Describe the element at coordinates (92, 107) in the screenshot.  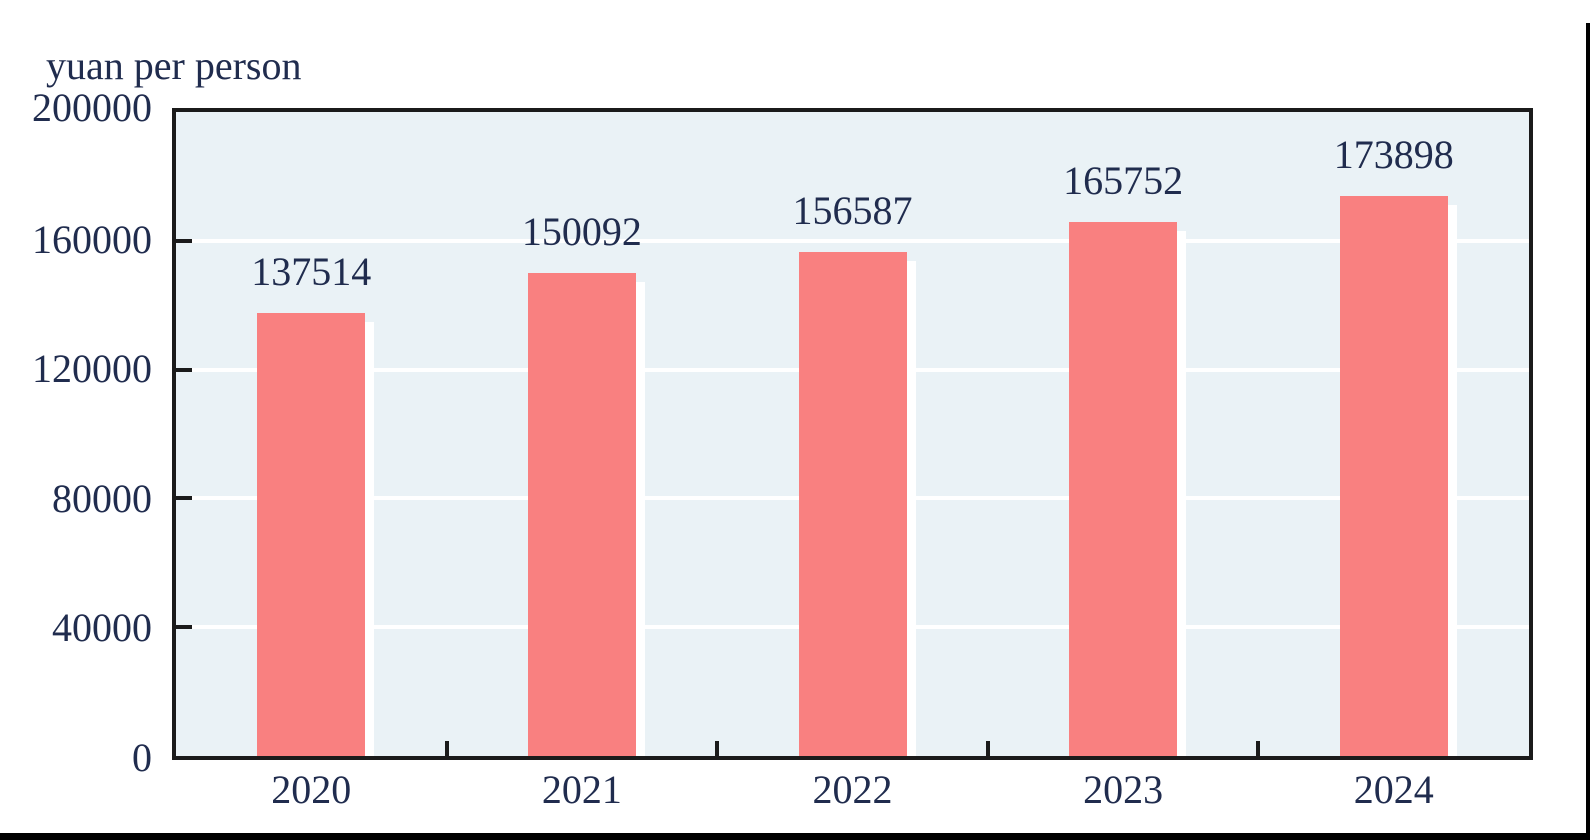
I see `y-label-200000: 200000` at that location.